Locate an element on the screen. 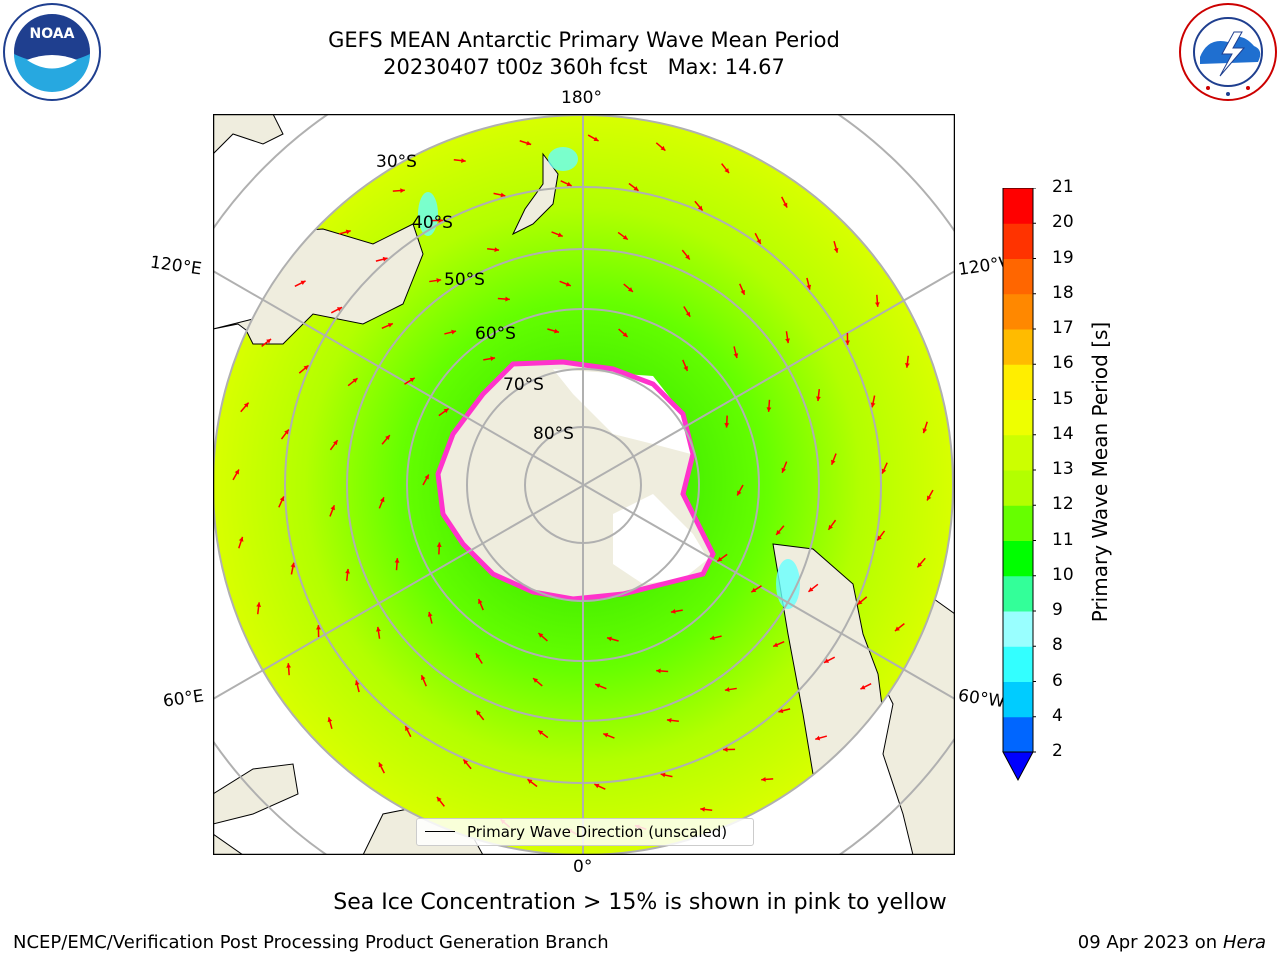 The height and width of the screenshot is (960, 1280). colorbar-extend-triangle is located at coordinates (1018, 766).